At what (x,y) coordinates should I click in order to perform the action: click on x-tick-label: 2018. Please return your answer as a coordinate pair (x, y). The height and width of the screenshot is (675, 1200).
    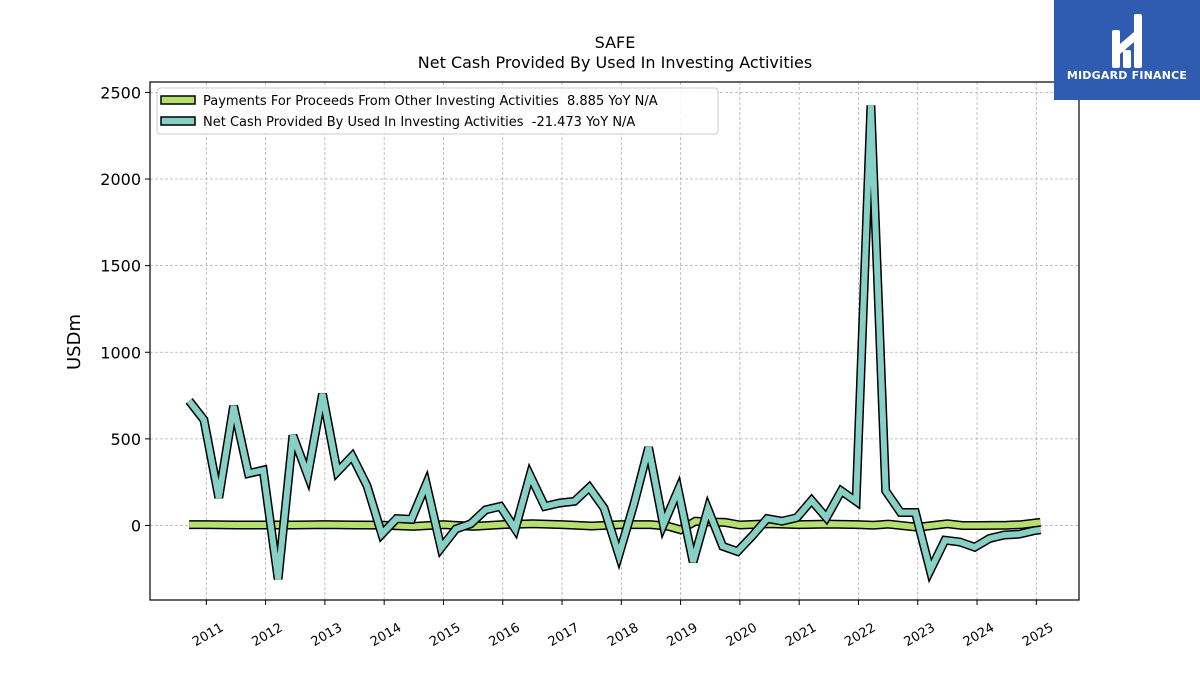
    Looking at the image, I should click on (623, 635).